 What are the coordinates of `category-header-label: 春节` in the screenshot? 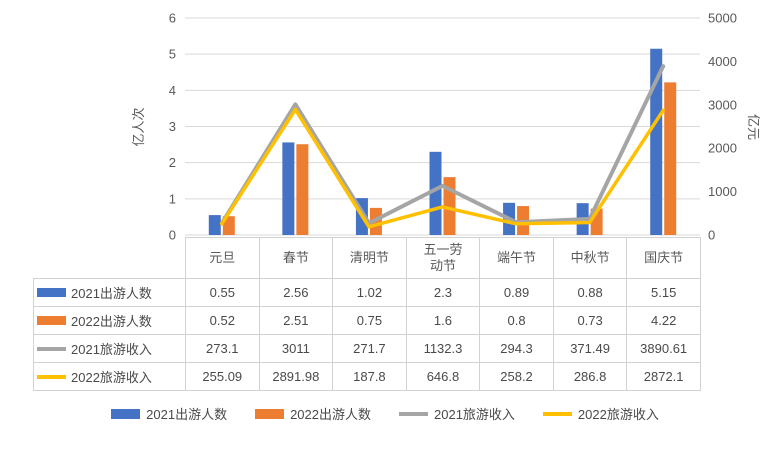 It's located at (295, 257).